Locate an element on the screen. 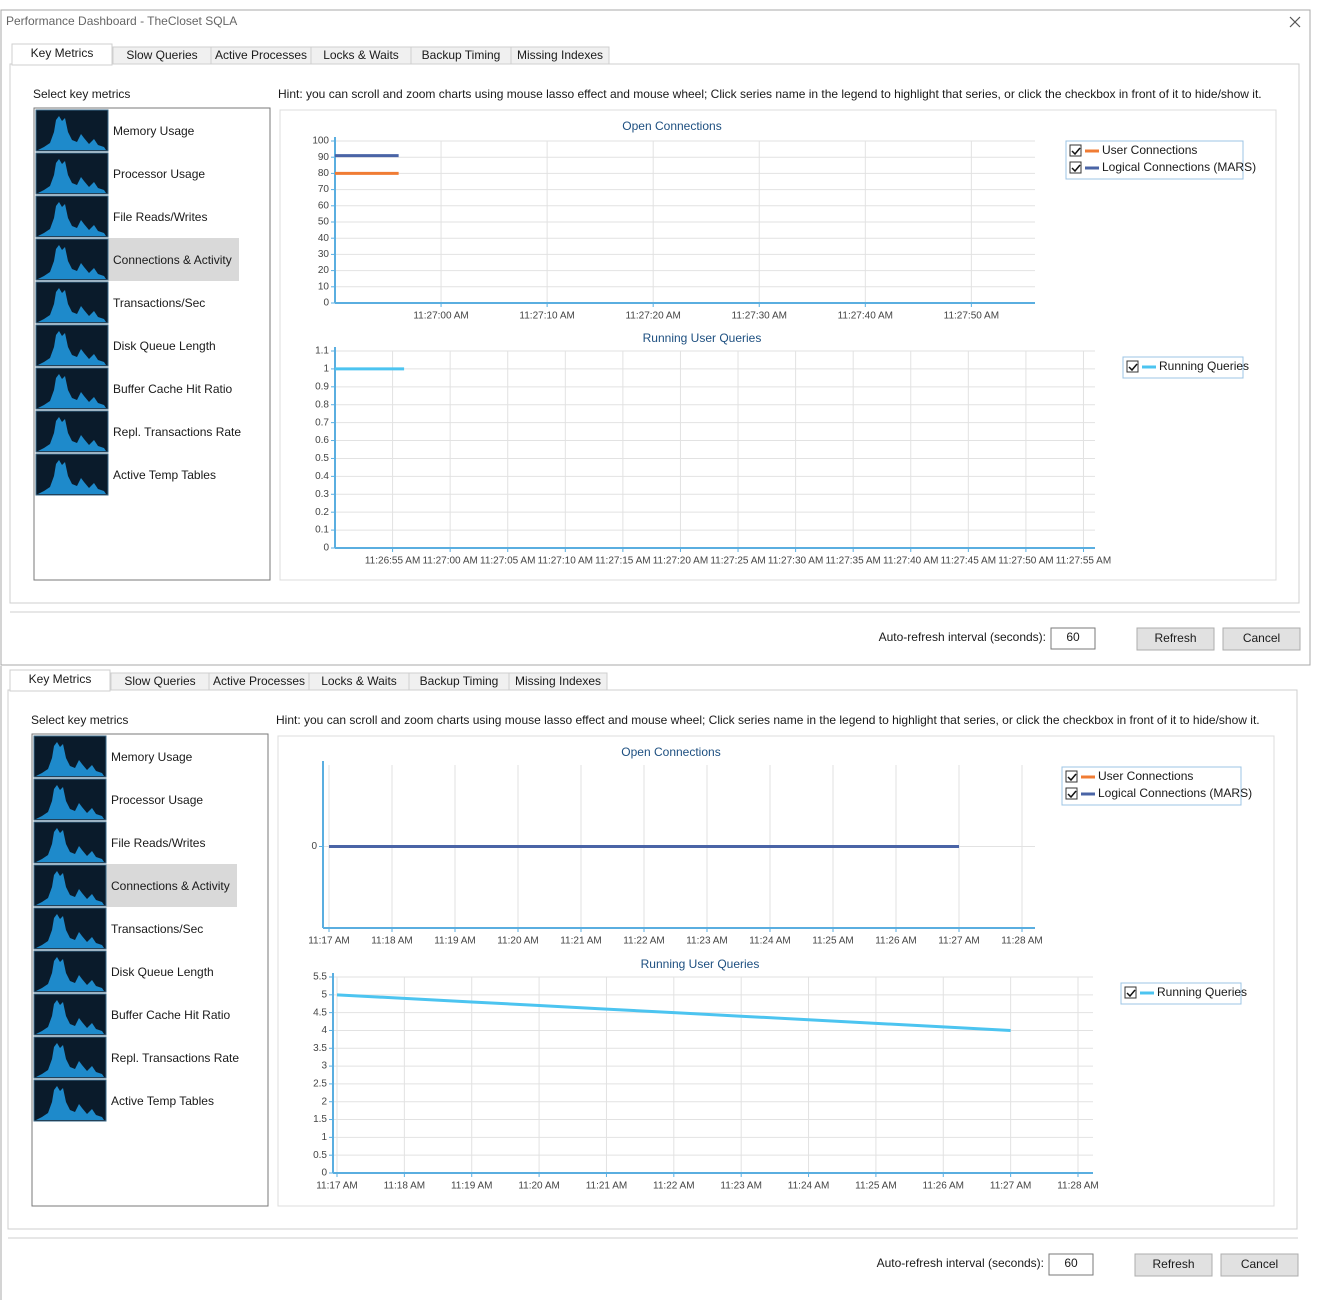 The height and width of the screenshot is (1300, 1319). close-button is located at coordinates (1295, 22).